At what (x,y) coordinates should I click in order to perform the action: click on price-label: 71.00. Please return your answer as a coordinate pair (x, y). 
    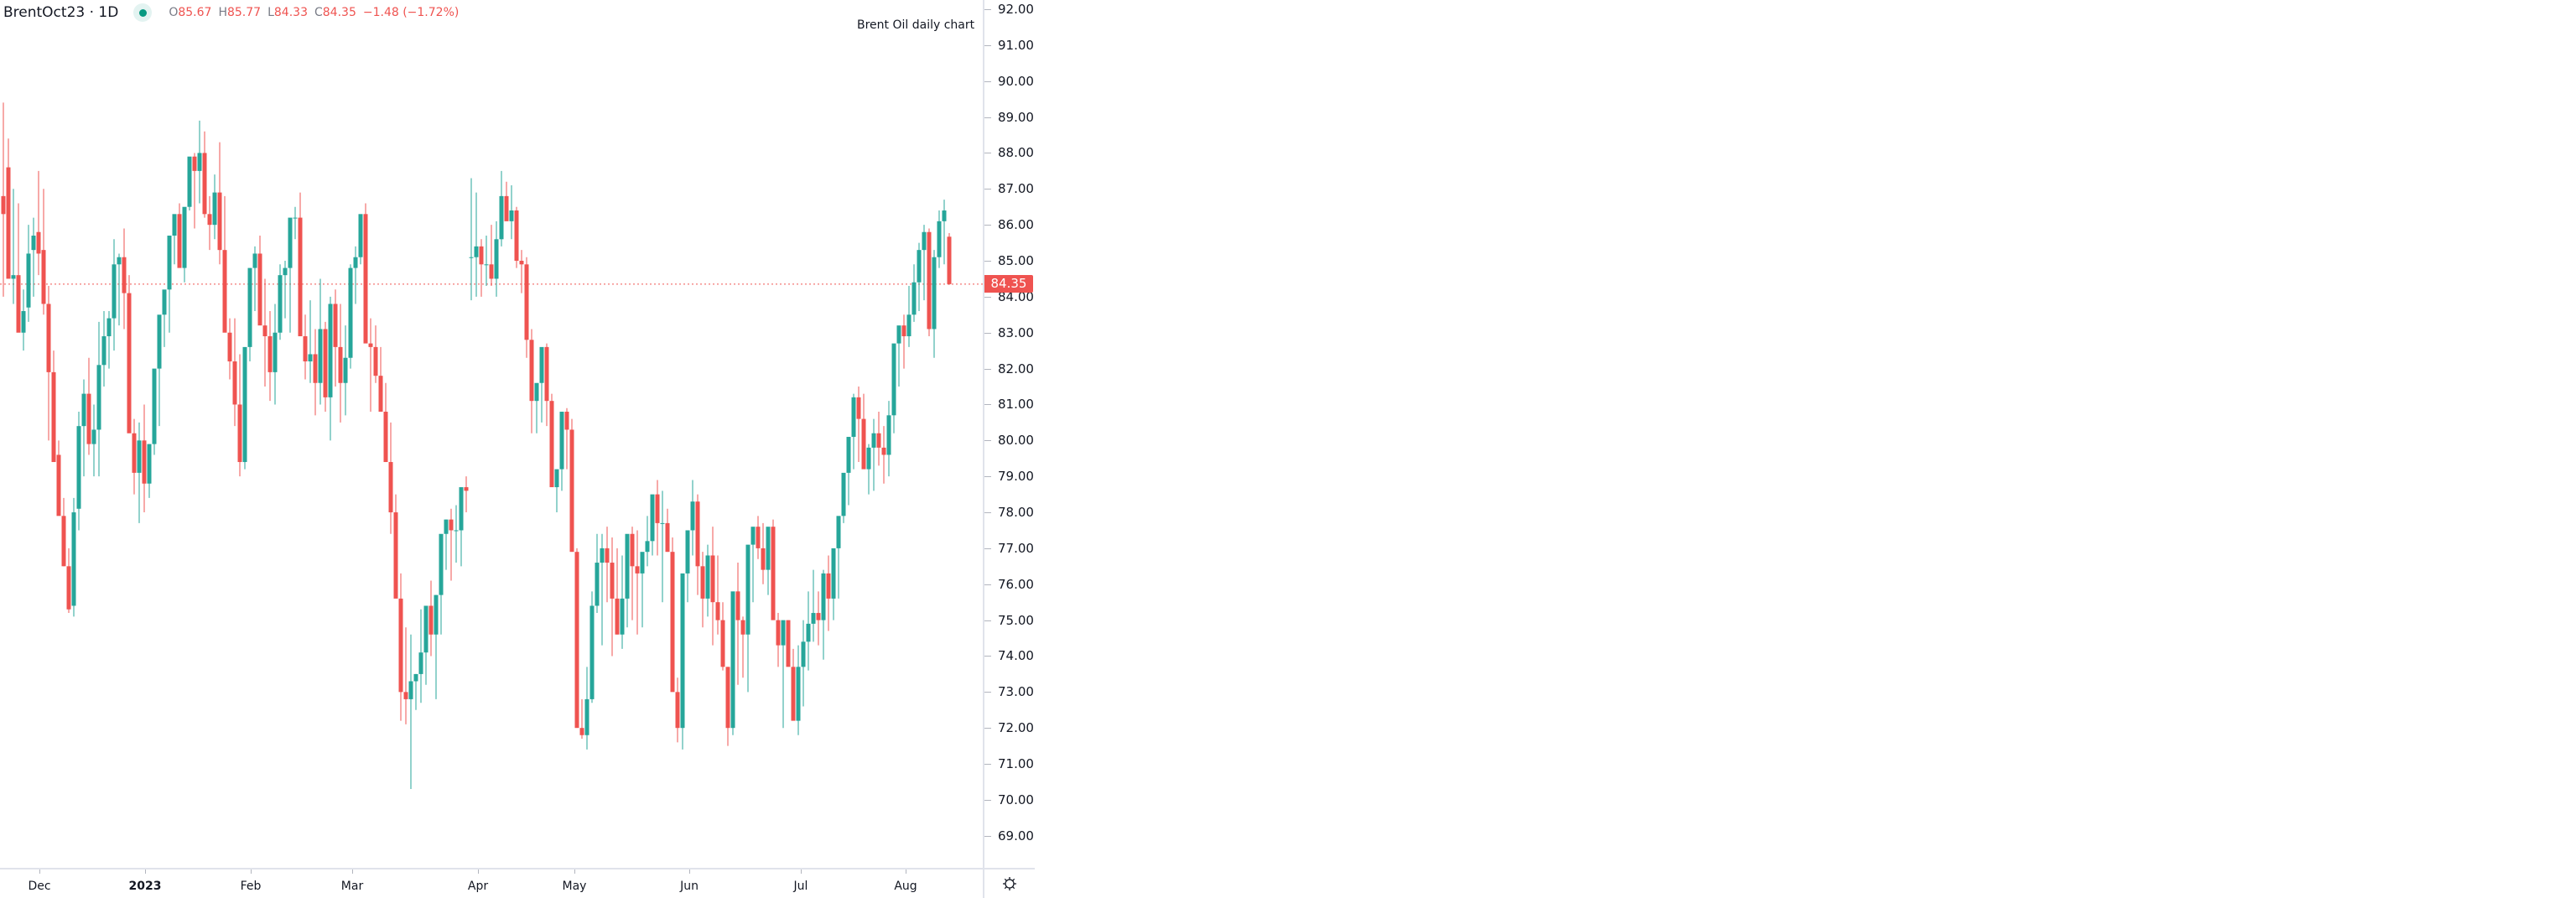
    Looking at the image, I should click on (1016, 764).